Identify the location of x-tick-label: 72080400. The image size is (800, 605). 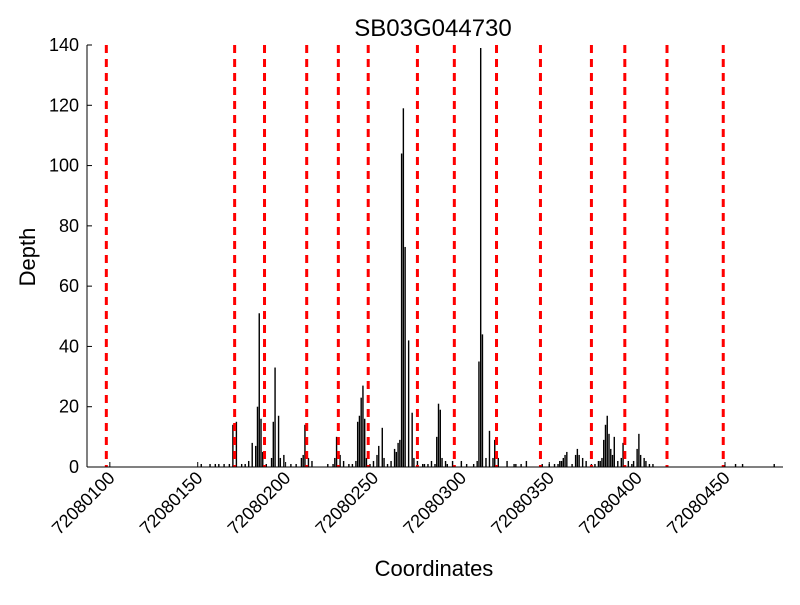
(610, 503).